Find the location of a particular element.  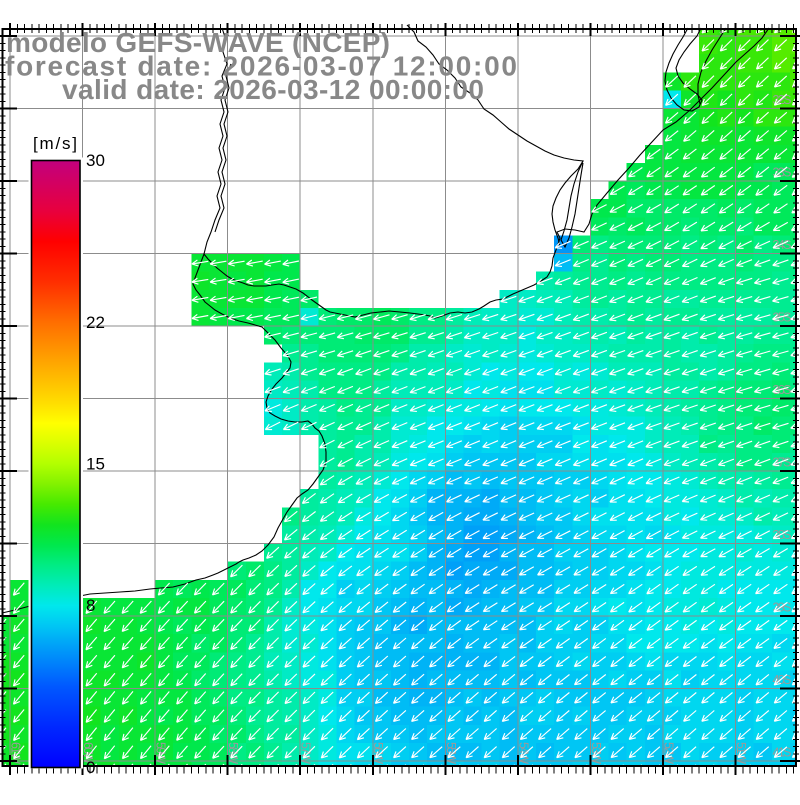

svg-text: 52W is located at coordinates (668, 753).